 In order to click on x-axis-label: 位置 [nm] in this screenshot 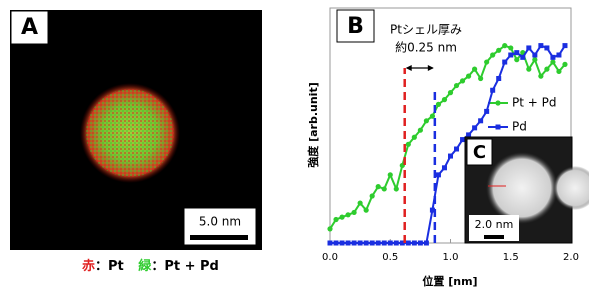, I will do `click(449, 281)`.